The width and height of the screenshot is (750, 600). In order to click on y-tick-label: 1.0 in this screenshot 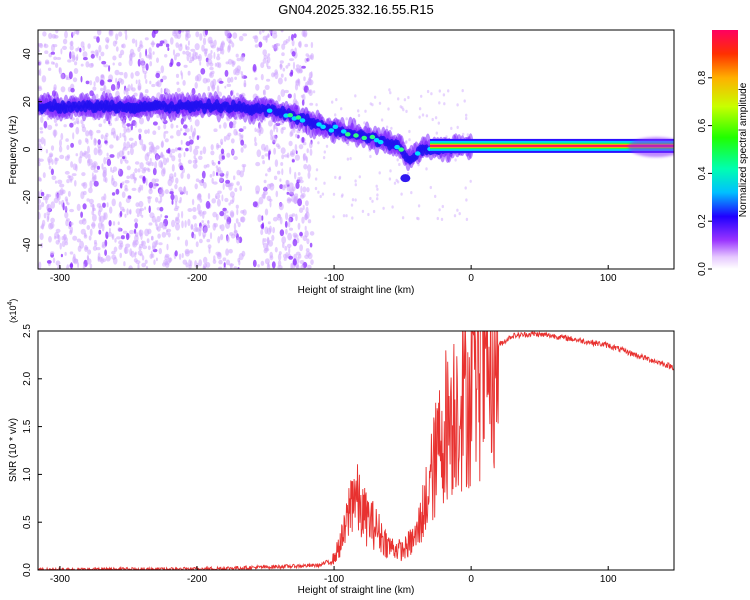, I will do `click(27, 474)`.